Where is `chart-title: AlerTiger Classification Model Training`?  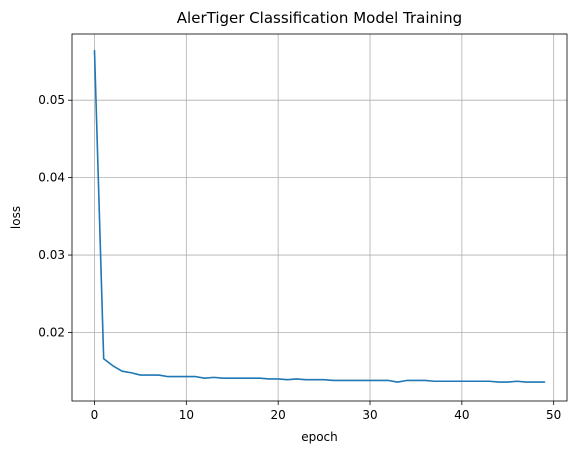
chart-title: AlerTiger Classification Model Training is located at coordinates (319, 18).